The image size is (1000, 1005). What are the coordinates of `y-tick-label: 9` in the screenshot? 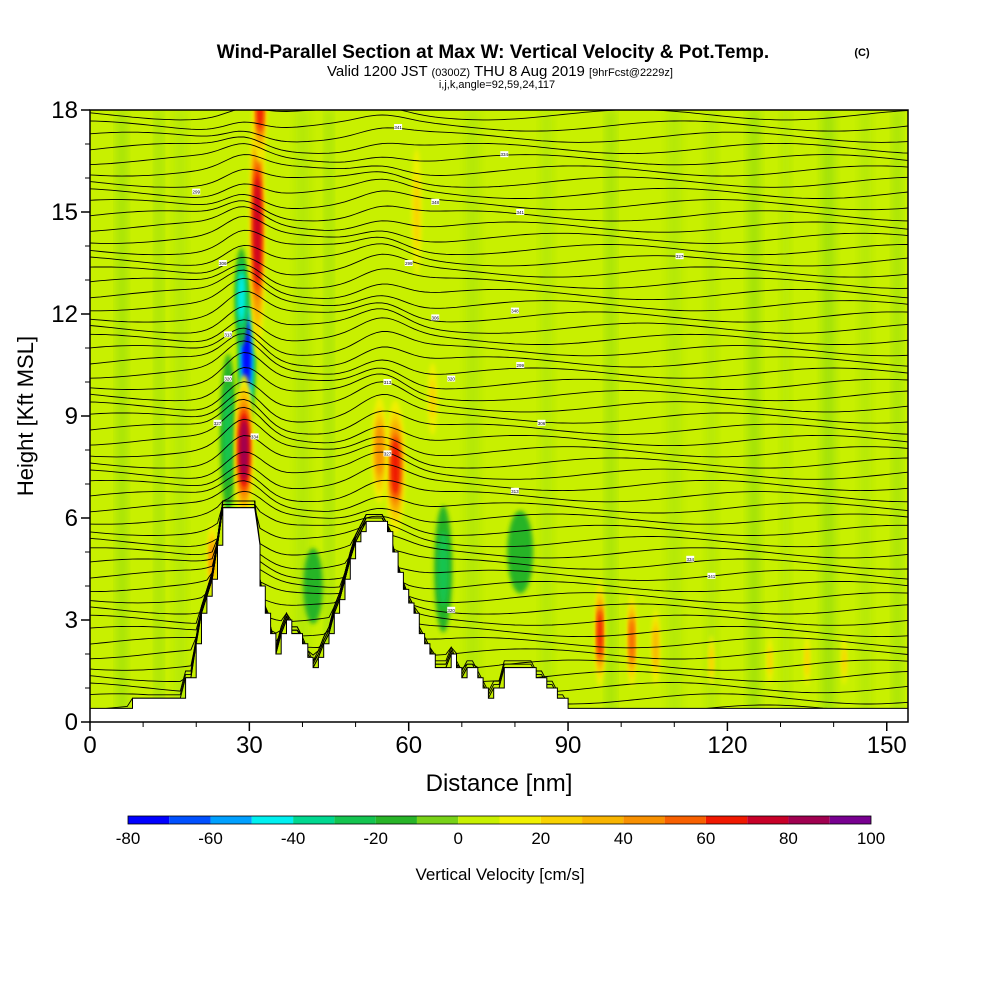 It's located at (71, 416).